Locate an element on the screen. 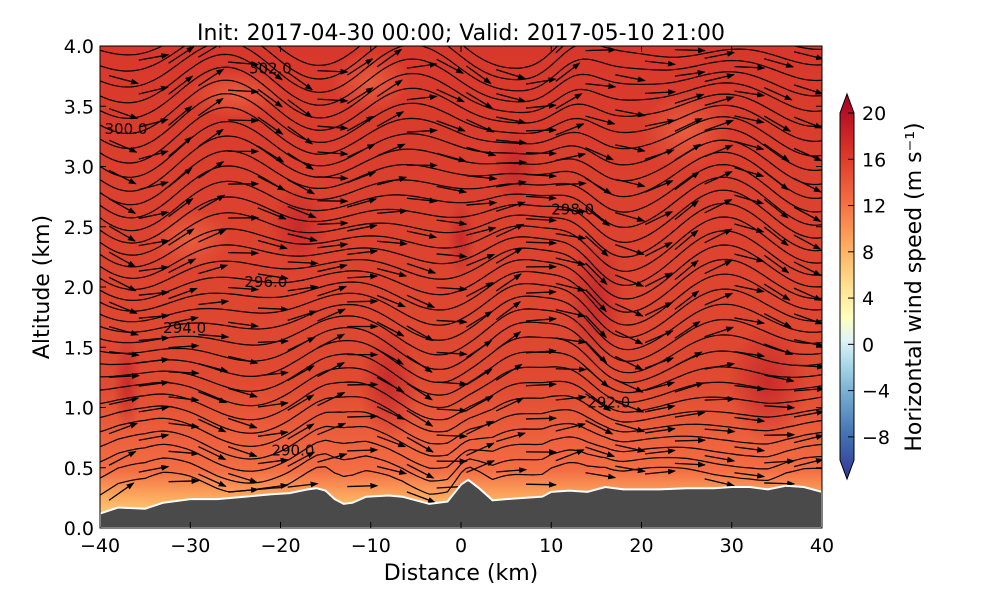  y-tick-label: 3.0 is located at coordinates (79, 168).